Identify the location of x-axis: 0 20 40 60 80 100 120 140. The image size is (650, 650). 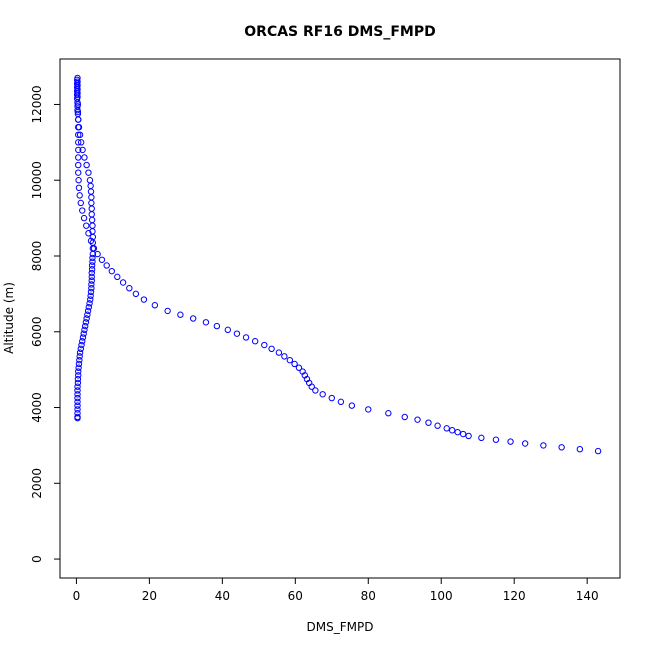
(336, 590).